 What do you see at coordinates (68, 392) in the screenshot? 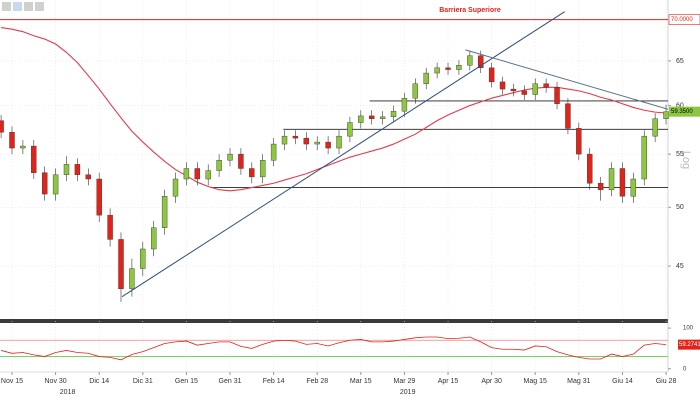
I see `year-label: 2018` at bounding box center [68, 392].